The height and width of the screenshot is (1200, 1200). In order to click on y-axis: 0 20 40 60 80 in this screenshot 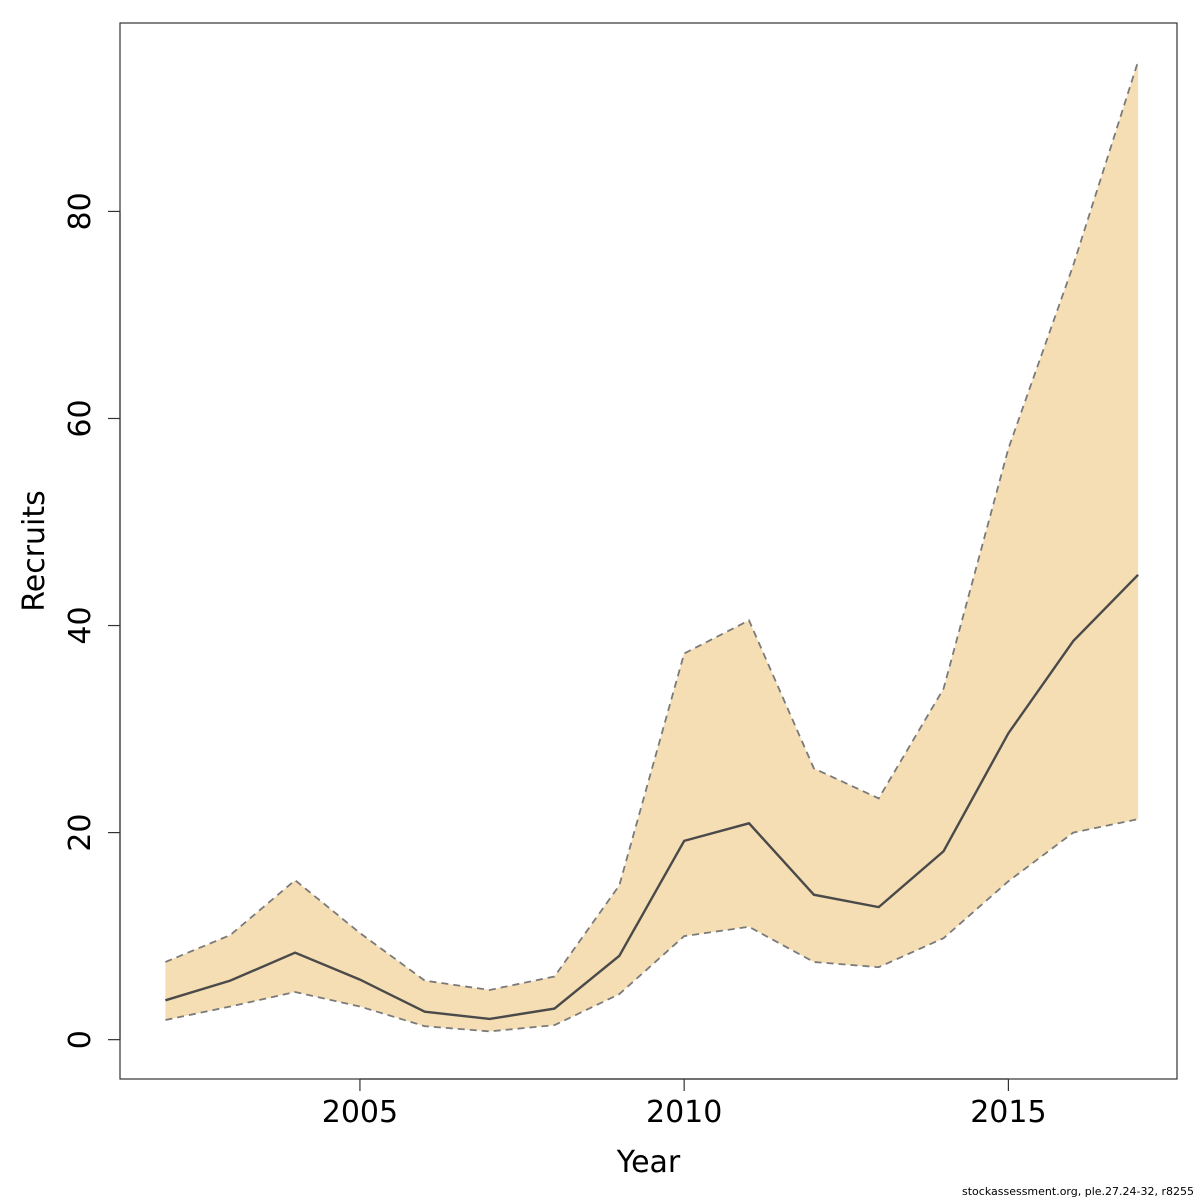, I will do `click(92, 620)`.